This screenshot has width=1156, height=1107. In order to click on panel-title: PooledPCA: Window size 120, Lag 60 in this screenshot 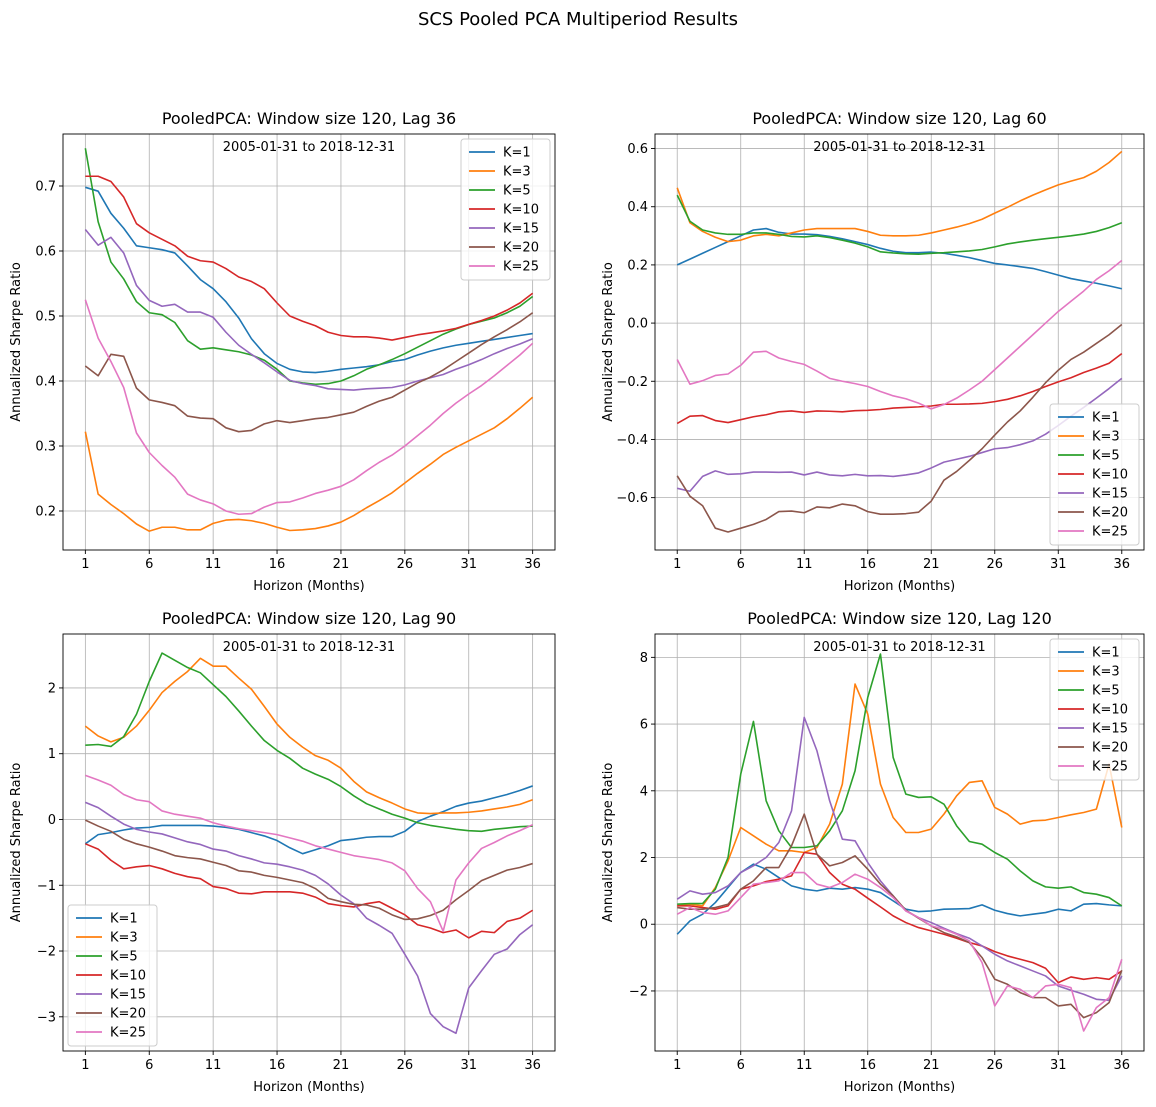, I will do `click(899, 118)`.